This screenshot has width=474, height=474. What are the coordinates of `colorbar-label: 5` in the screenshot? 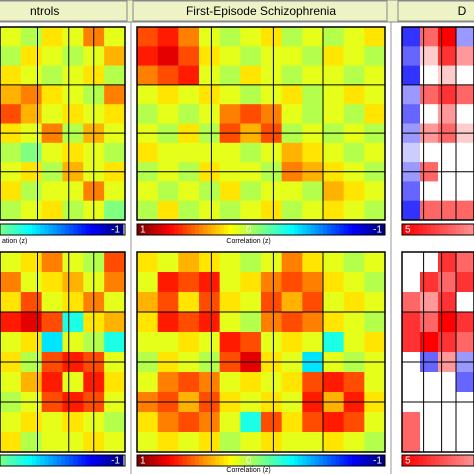 It's located at (408, 230).